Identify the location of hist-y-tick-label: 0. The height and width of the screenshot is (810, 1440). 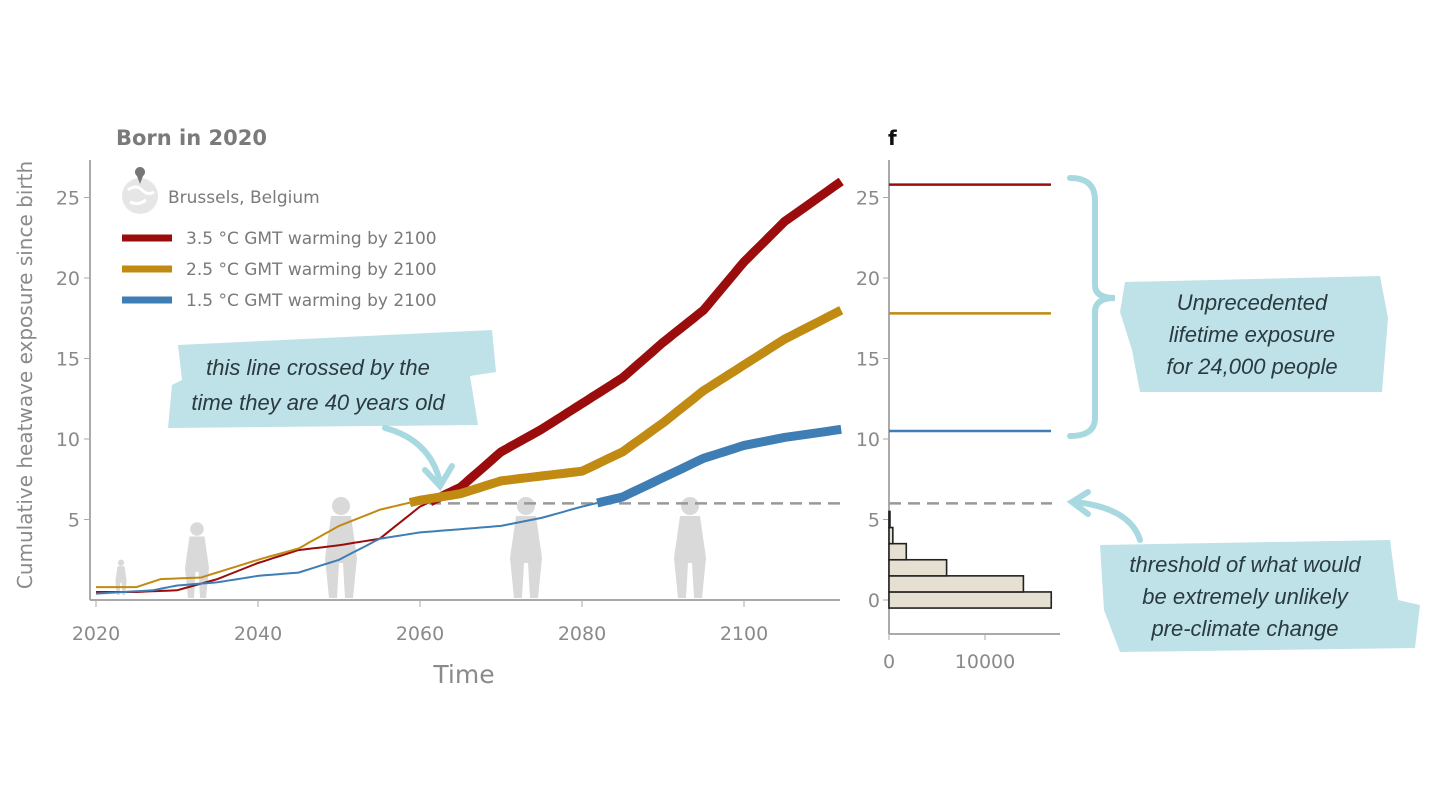
(874, 601).